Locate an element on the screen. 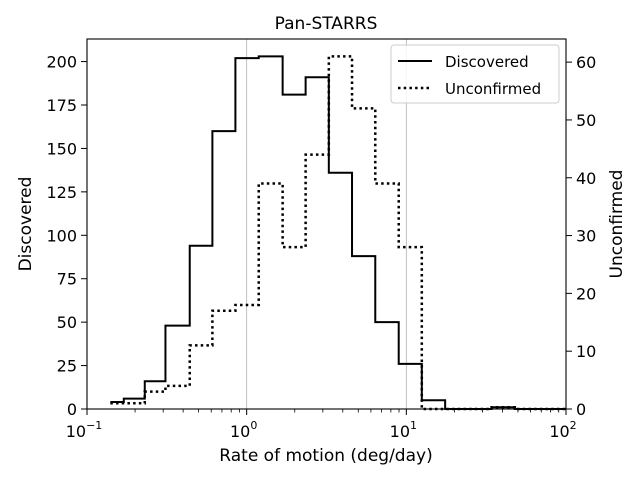 Image resolution: width=640 pixels, height=480 pixels. legend-label-unconfirmed: Unconfirmed is located at coordinates (493, 89).